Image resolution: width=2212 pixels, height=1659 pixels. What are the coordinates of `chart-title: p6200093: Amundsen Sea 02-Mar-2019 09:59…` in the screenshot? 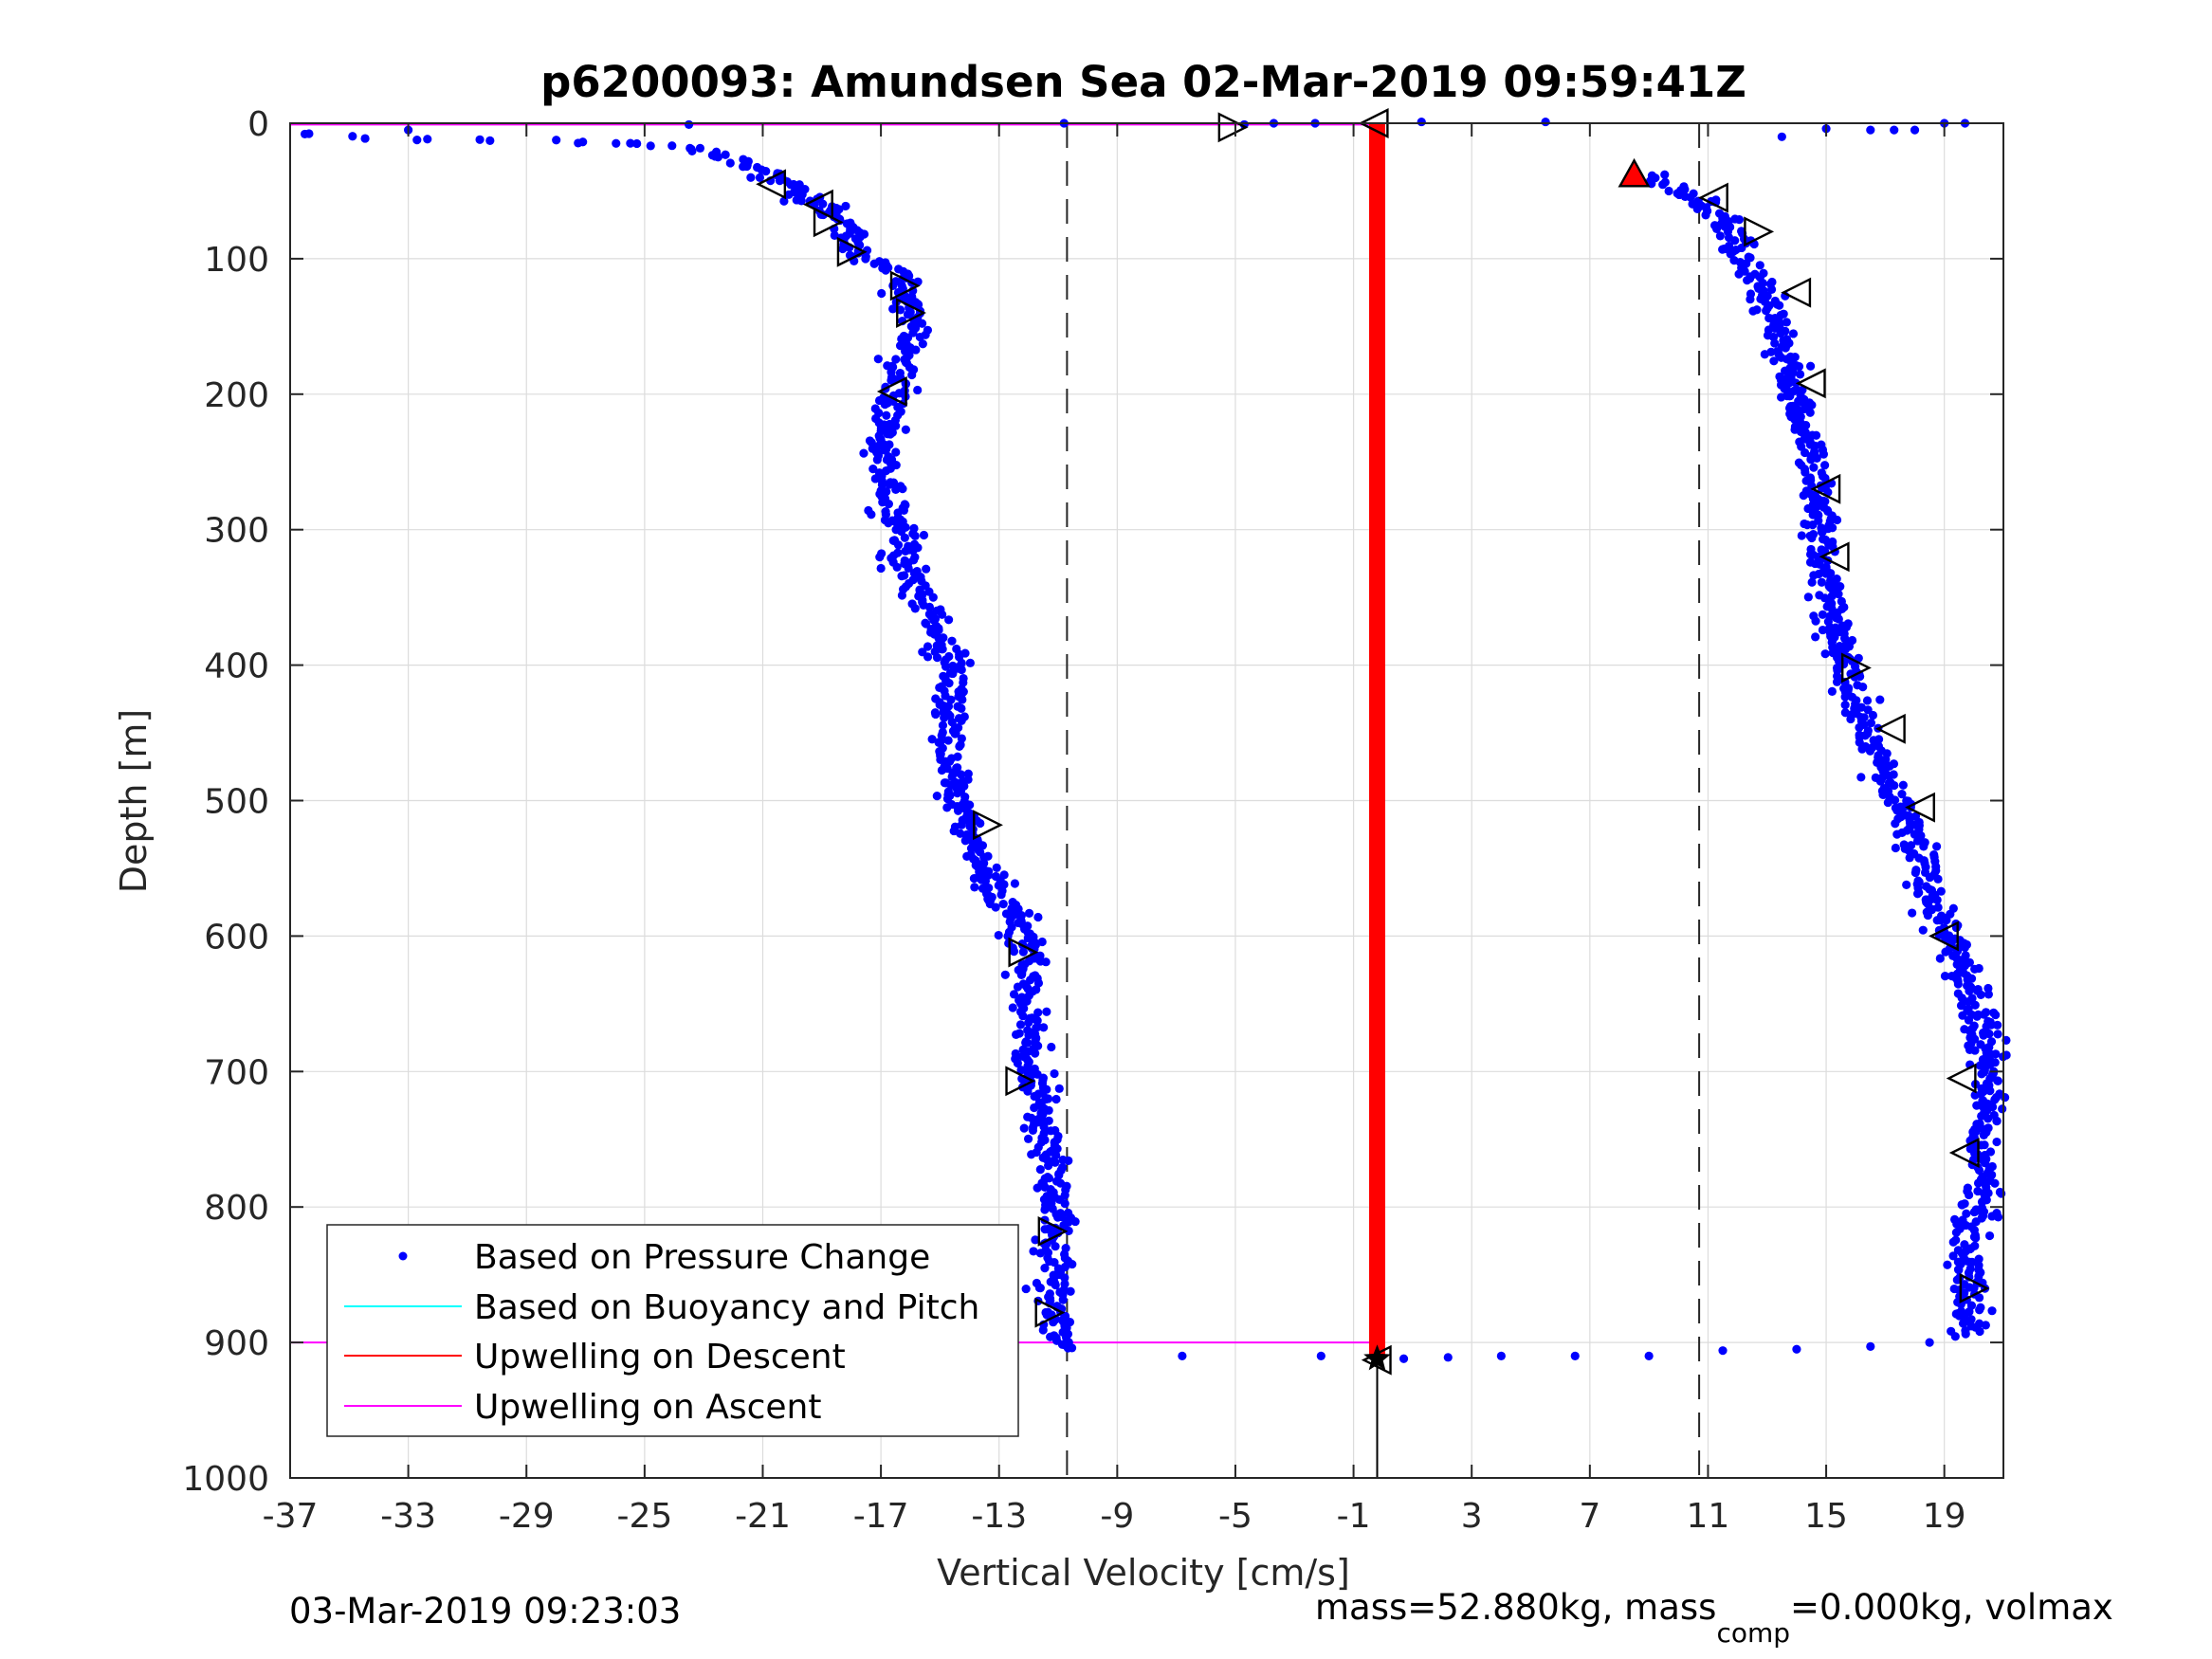 It's located at (1143, 82).